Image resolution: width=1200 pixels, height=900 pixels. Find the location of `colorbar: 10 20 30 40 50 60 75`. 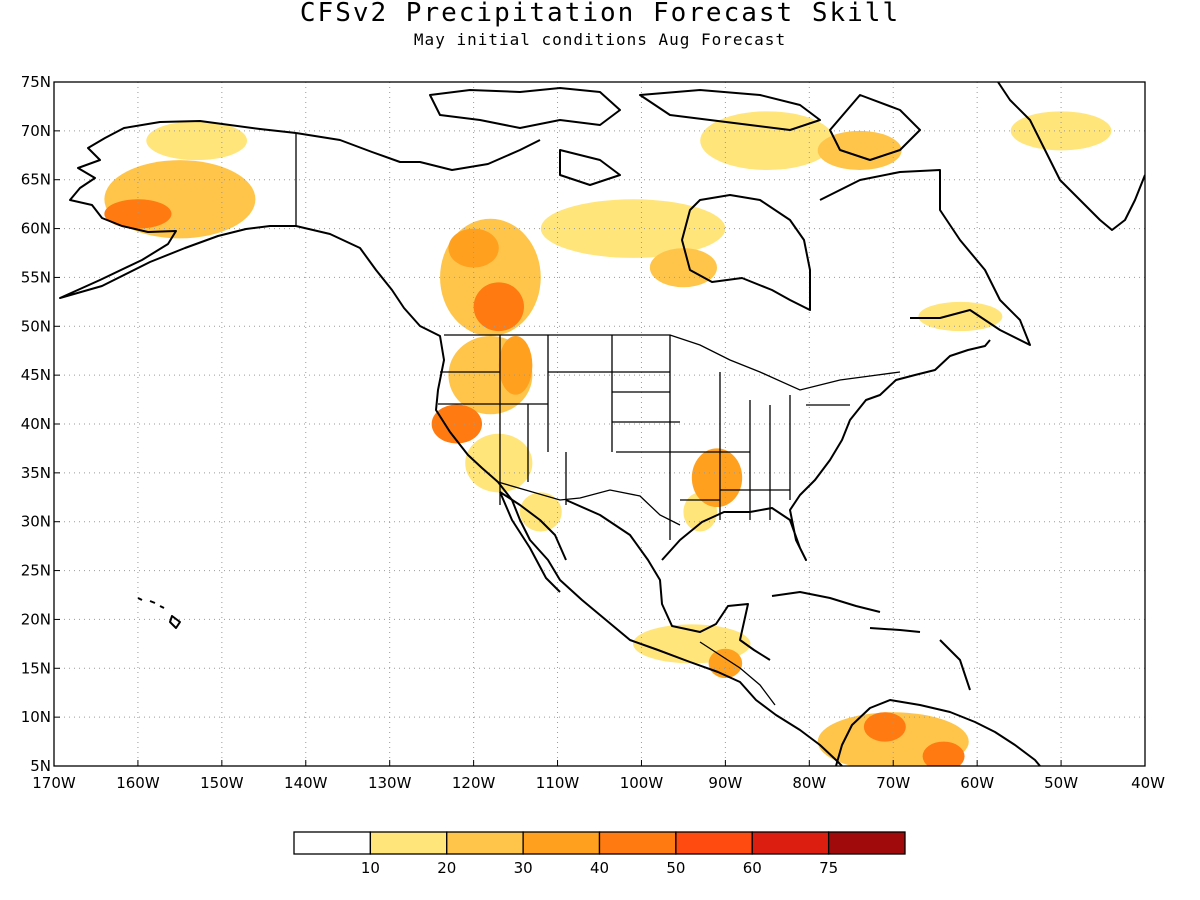

colorbar: 10 20 30 40 50 60 75 is located at coordinates (599, 854).